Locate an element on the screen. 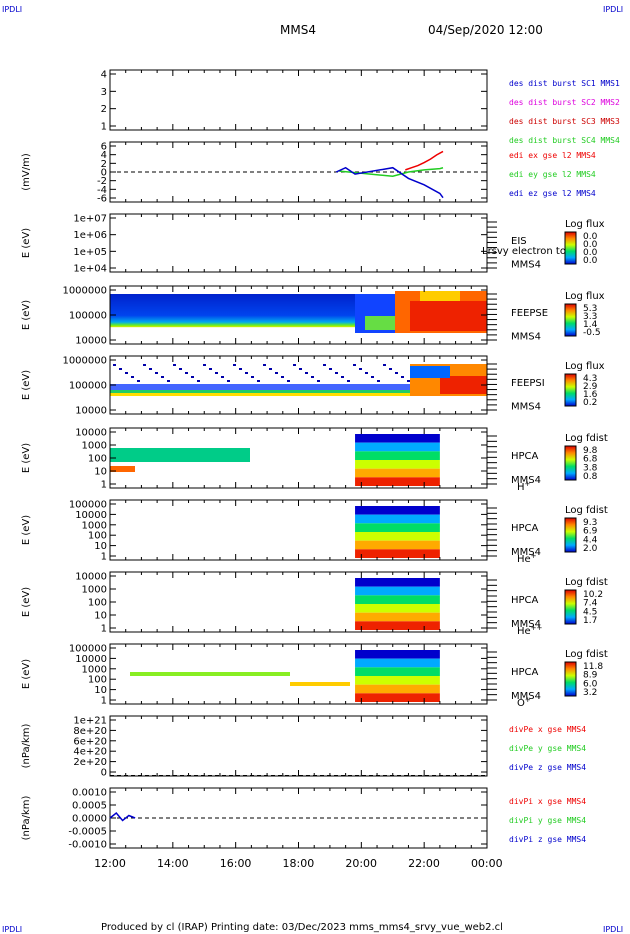 The height and width of the screenshot is (934, 630). colorbar-tick-label: 8.9 is located at coordinates (590, 676).